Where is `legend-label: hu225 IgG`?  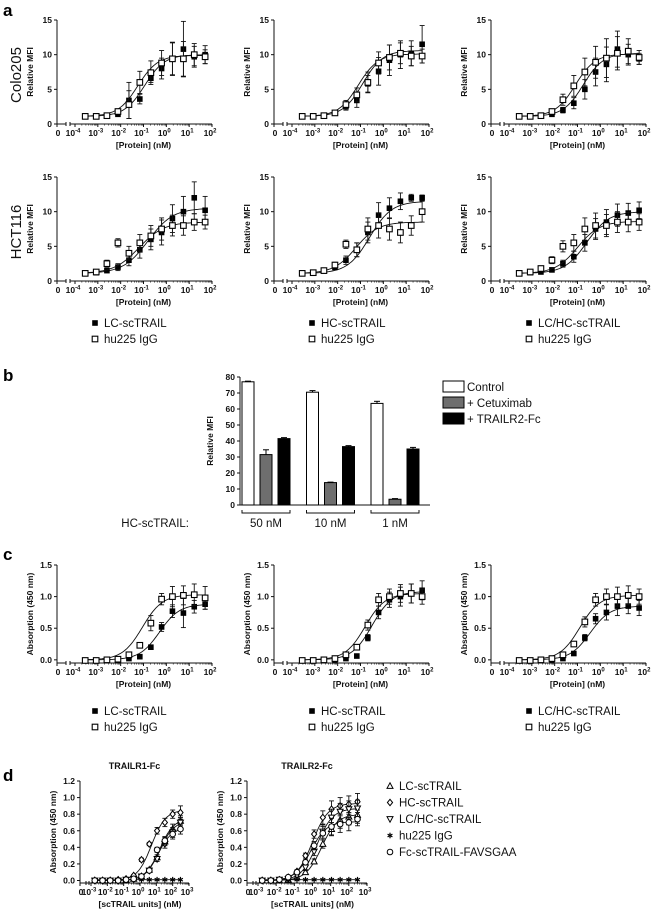
legend-label: hu225 IgG is located at coordinates (348, 340).